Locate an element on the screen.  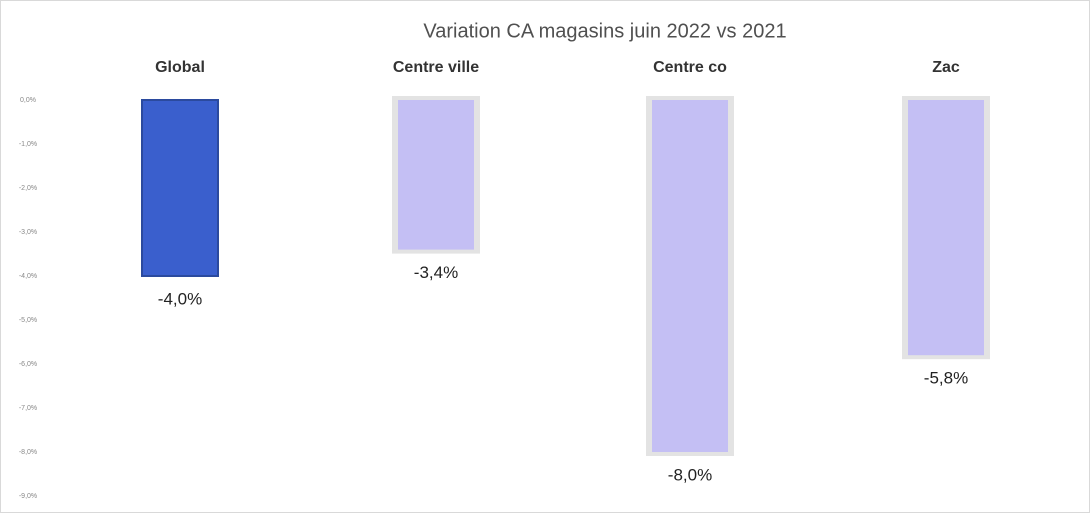
category-label: Centre ville is located at coordinates (436, 67).